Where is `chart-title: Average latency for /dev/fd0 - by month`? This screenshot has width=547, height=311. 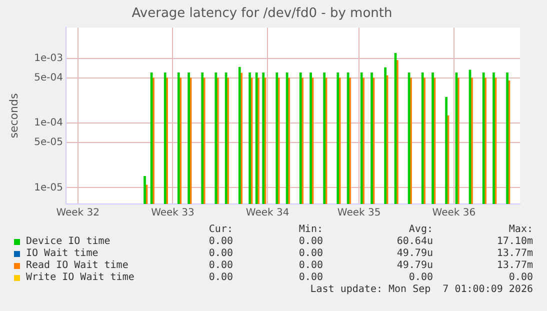
chart-title: Average latency for /dev/fd0 - by month is located at coordinates (262, 14).